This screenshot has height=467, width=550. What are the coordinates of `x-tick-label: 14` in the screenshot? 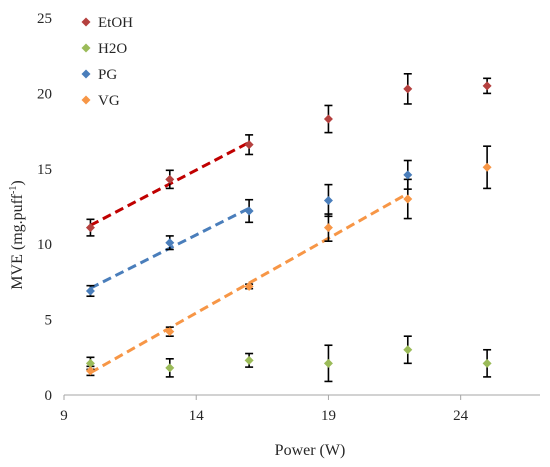 It's located at (197, 416).